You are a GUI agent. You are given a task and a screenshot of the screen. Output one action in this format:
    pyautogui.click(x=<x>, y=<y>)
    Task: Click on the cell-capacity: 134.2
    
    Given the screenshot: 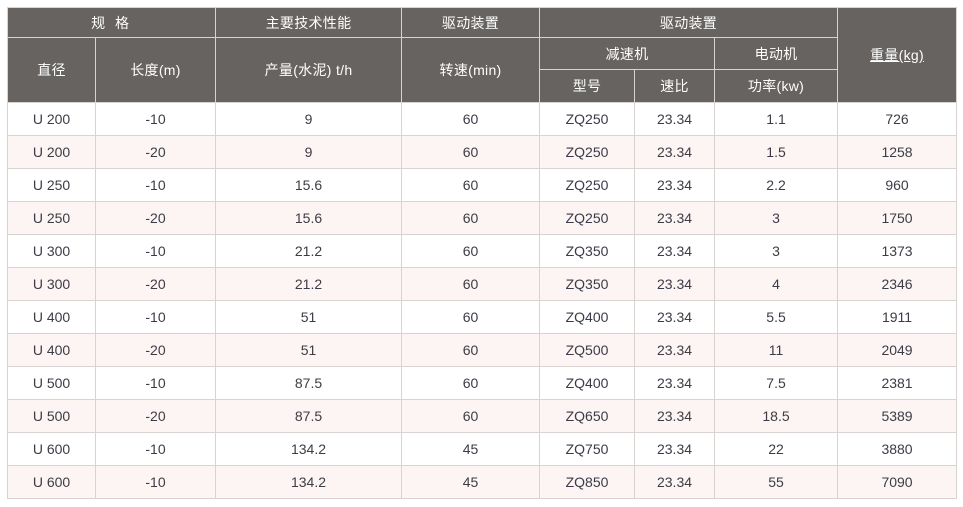 What is the action you would take?
    pyautogui.click(x=309, y=482)
    